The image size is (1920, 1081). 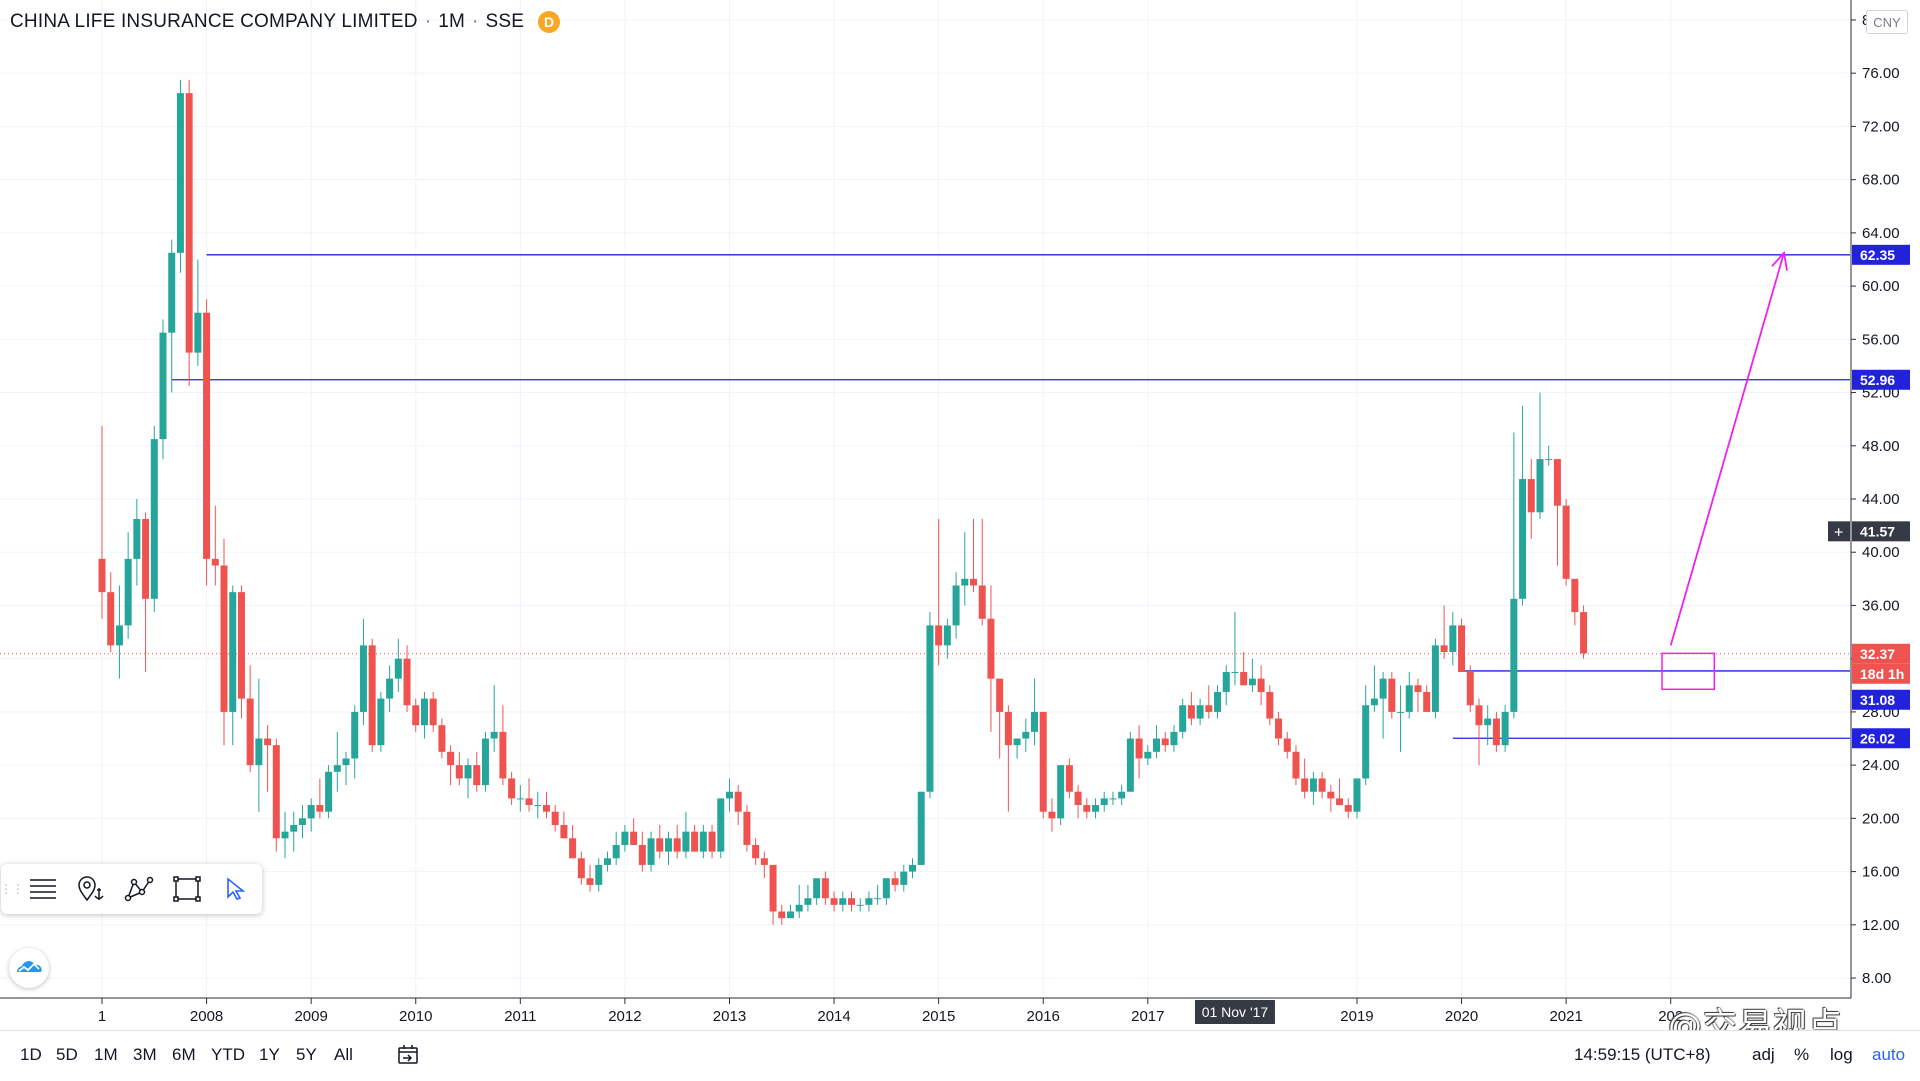 I want to click on arrow-line, so click(x=1727, y=449).